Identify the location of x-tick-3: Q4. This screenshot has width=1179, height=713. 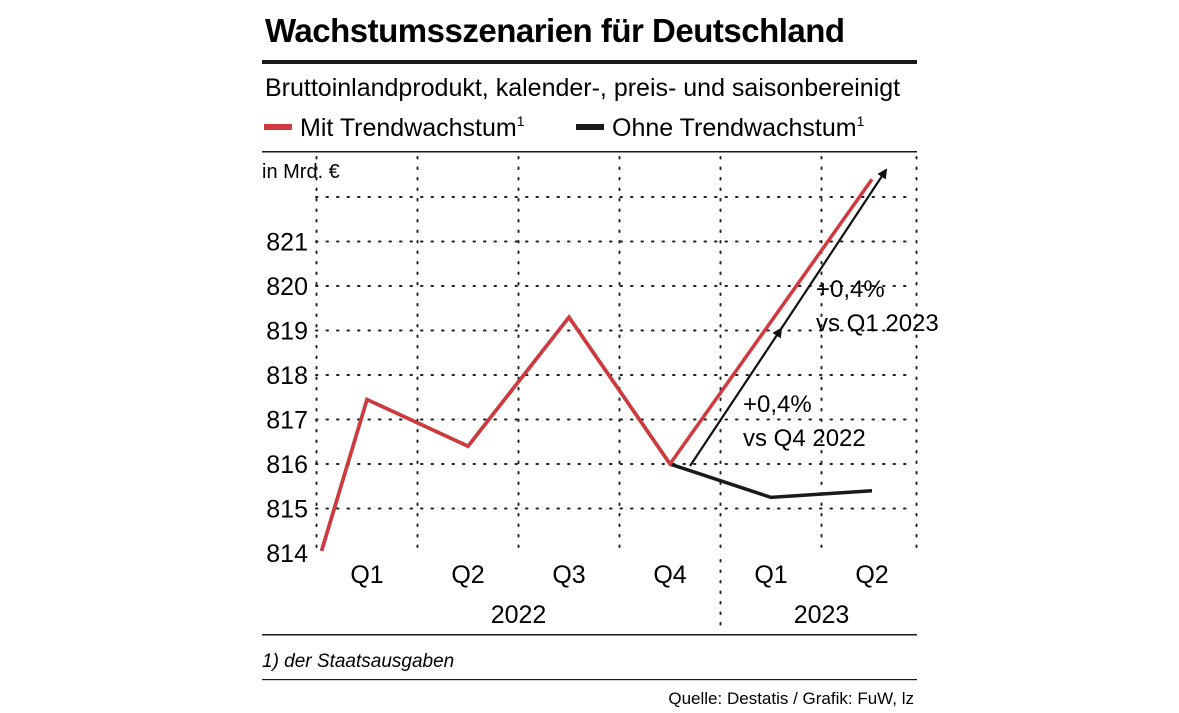
(669, 575).